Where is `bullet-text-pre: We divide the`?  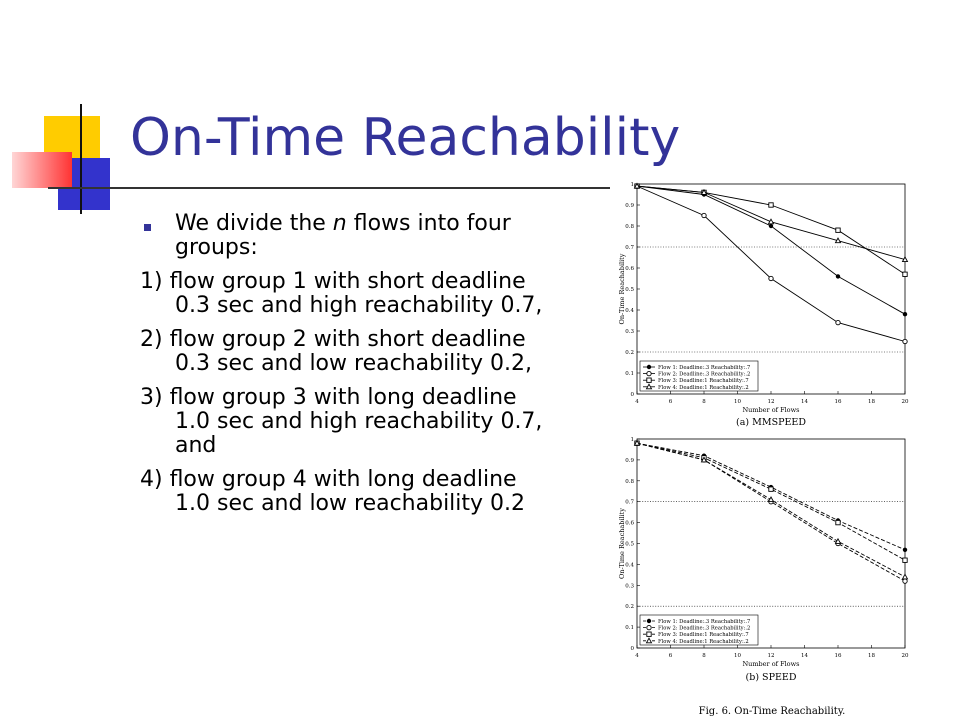 bullet-text-pre: We divide the is located at coordinates (254, 223).